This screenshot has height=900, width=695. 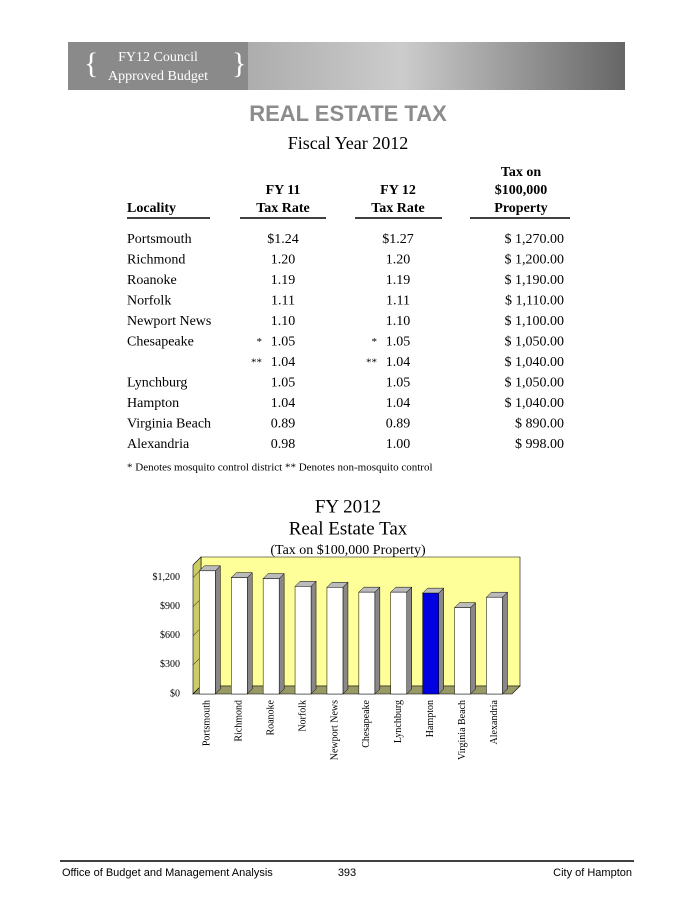 What do you see at coordinates (398, 280) in the screenshot?
I see `cell-fy12: 1.19` at bounding box center [398, 280].